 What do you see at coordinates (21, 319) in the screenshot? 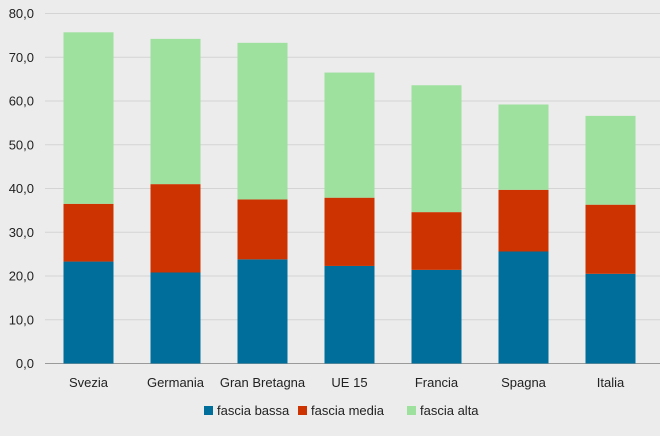
I see `y-tick-label: 10,0` at bounding box center [21, 319].